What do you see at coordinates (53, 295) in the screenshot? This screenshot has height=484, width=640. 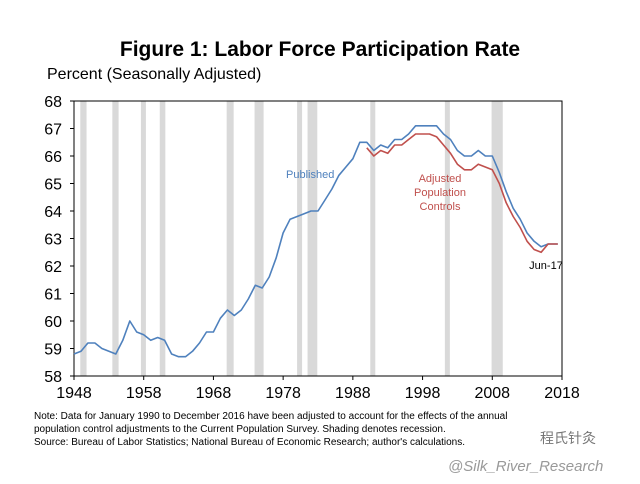 I see `y-tick-label: 61` at bounding box center [53, 295].